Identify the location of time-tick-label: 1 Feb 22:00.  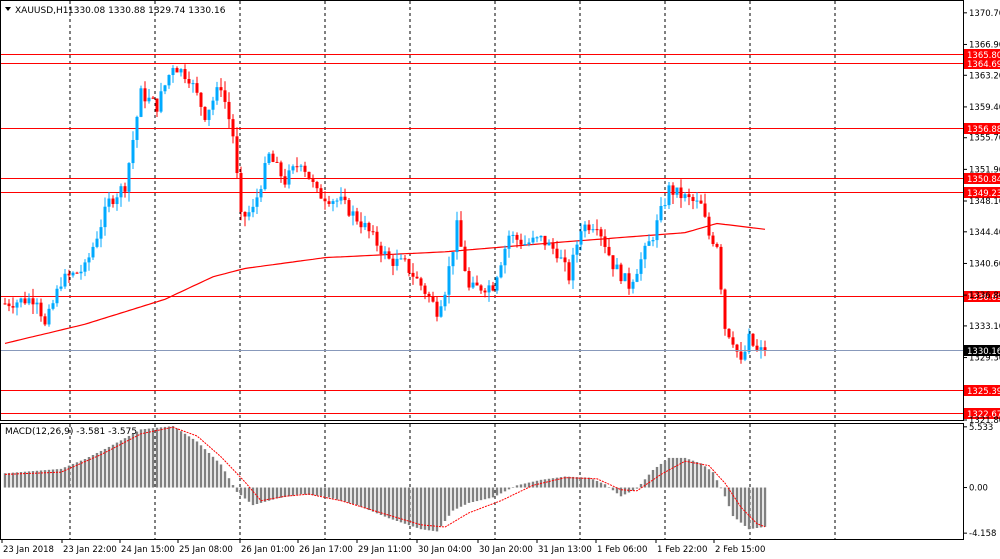
(682, 550).